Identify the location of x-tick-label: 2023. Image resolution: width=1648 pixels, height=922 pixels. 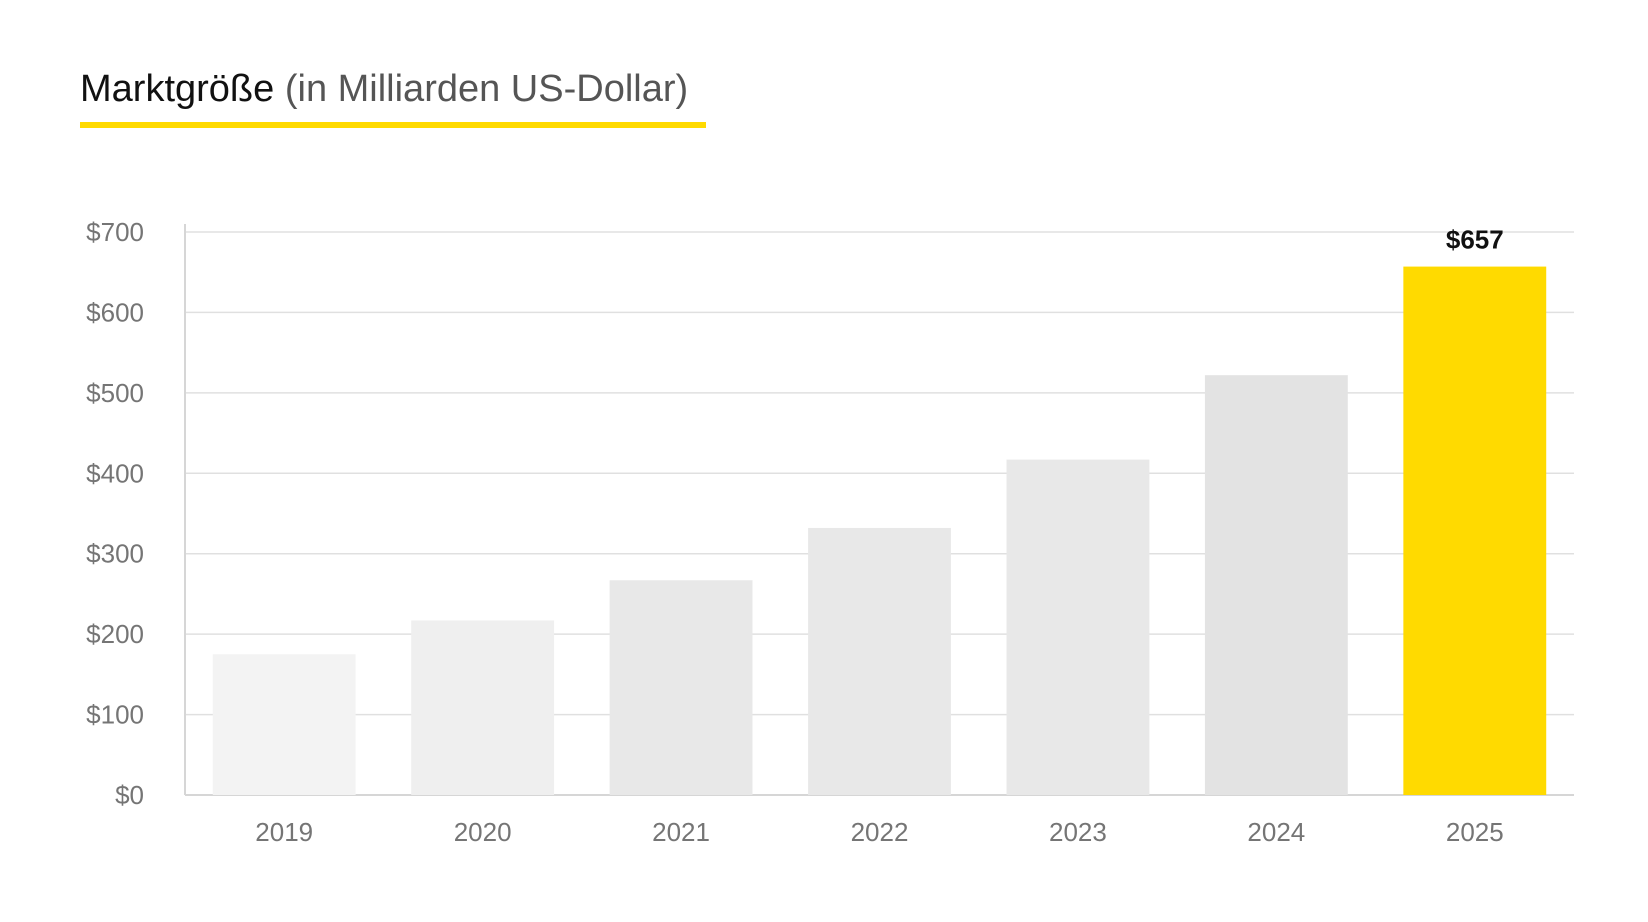
(1078, 832).